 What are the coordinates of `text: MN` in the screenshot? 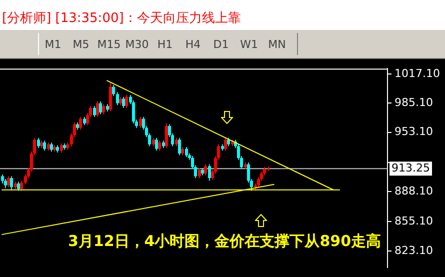 It's located at (277, 44).